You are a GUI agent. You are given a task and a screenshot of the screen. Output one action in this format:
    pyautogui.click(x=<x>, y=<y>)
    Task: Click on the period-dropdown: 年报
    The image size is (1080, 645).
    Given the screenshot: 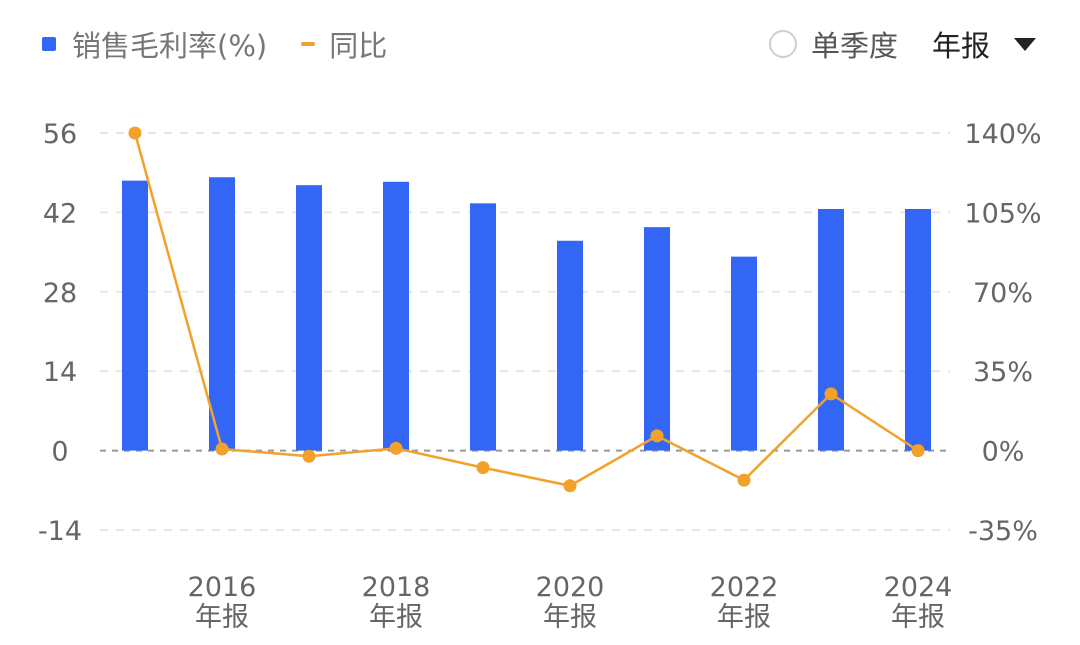 What is the action you would take?
    pyautogui.click(x=984, y=44)
    